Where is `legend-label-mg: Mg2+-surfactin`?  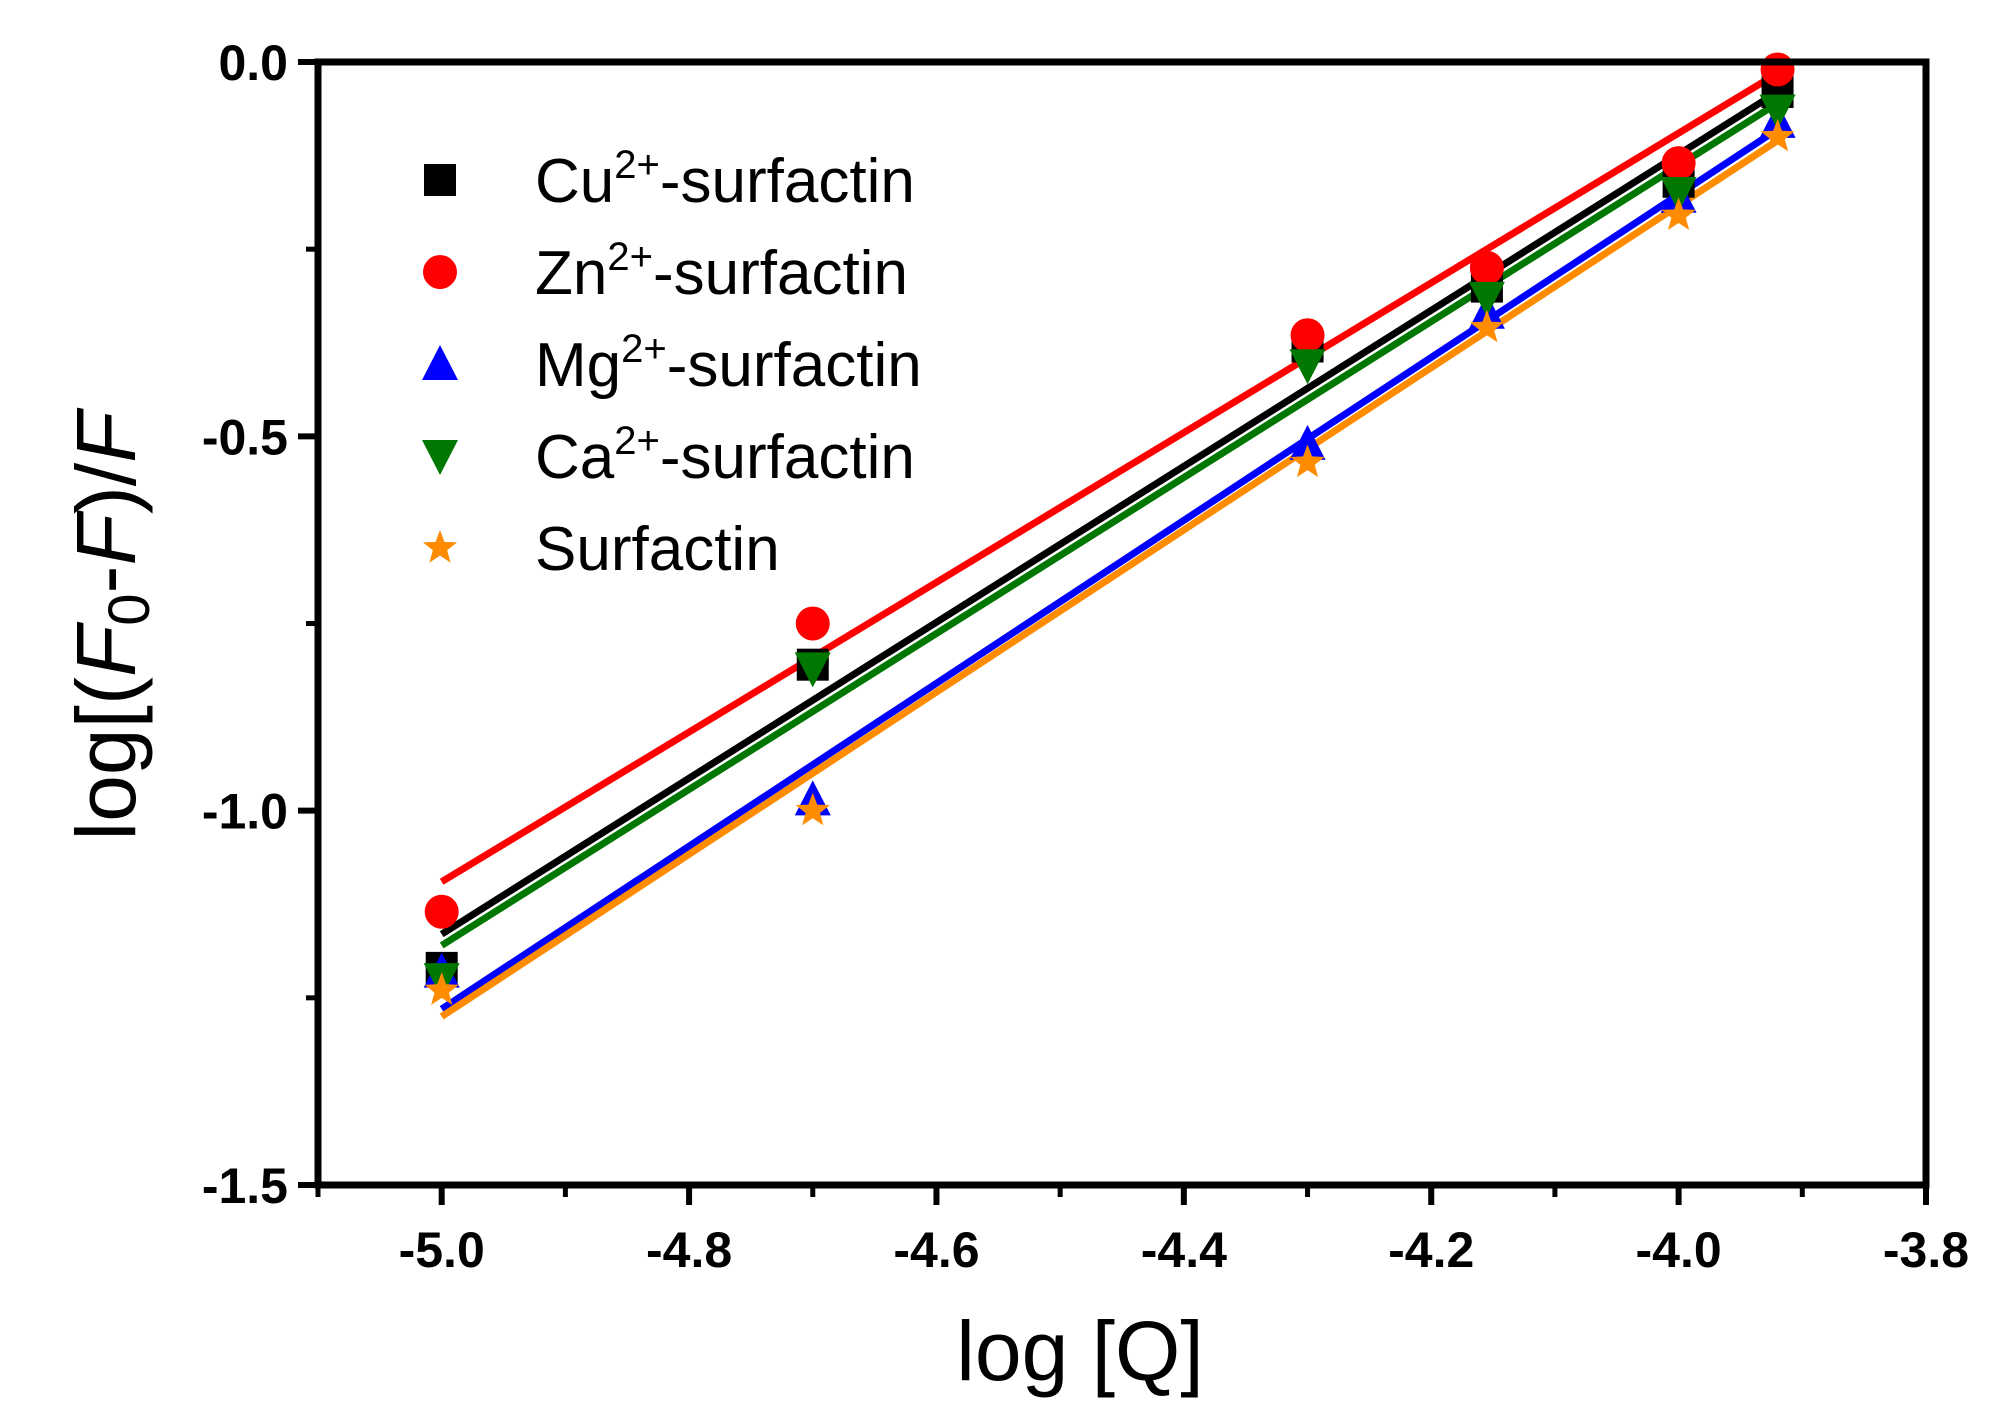 legend-label-mg: Mg2+-surfactin is located at coordinates (728, 363).